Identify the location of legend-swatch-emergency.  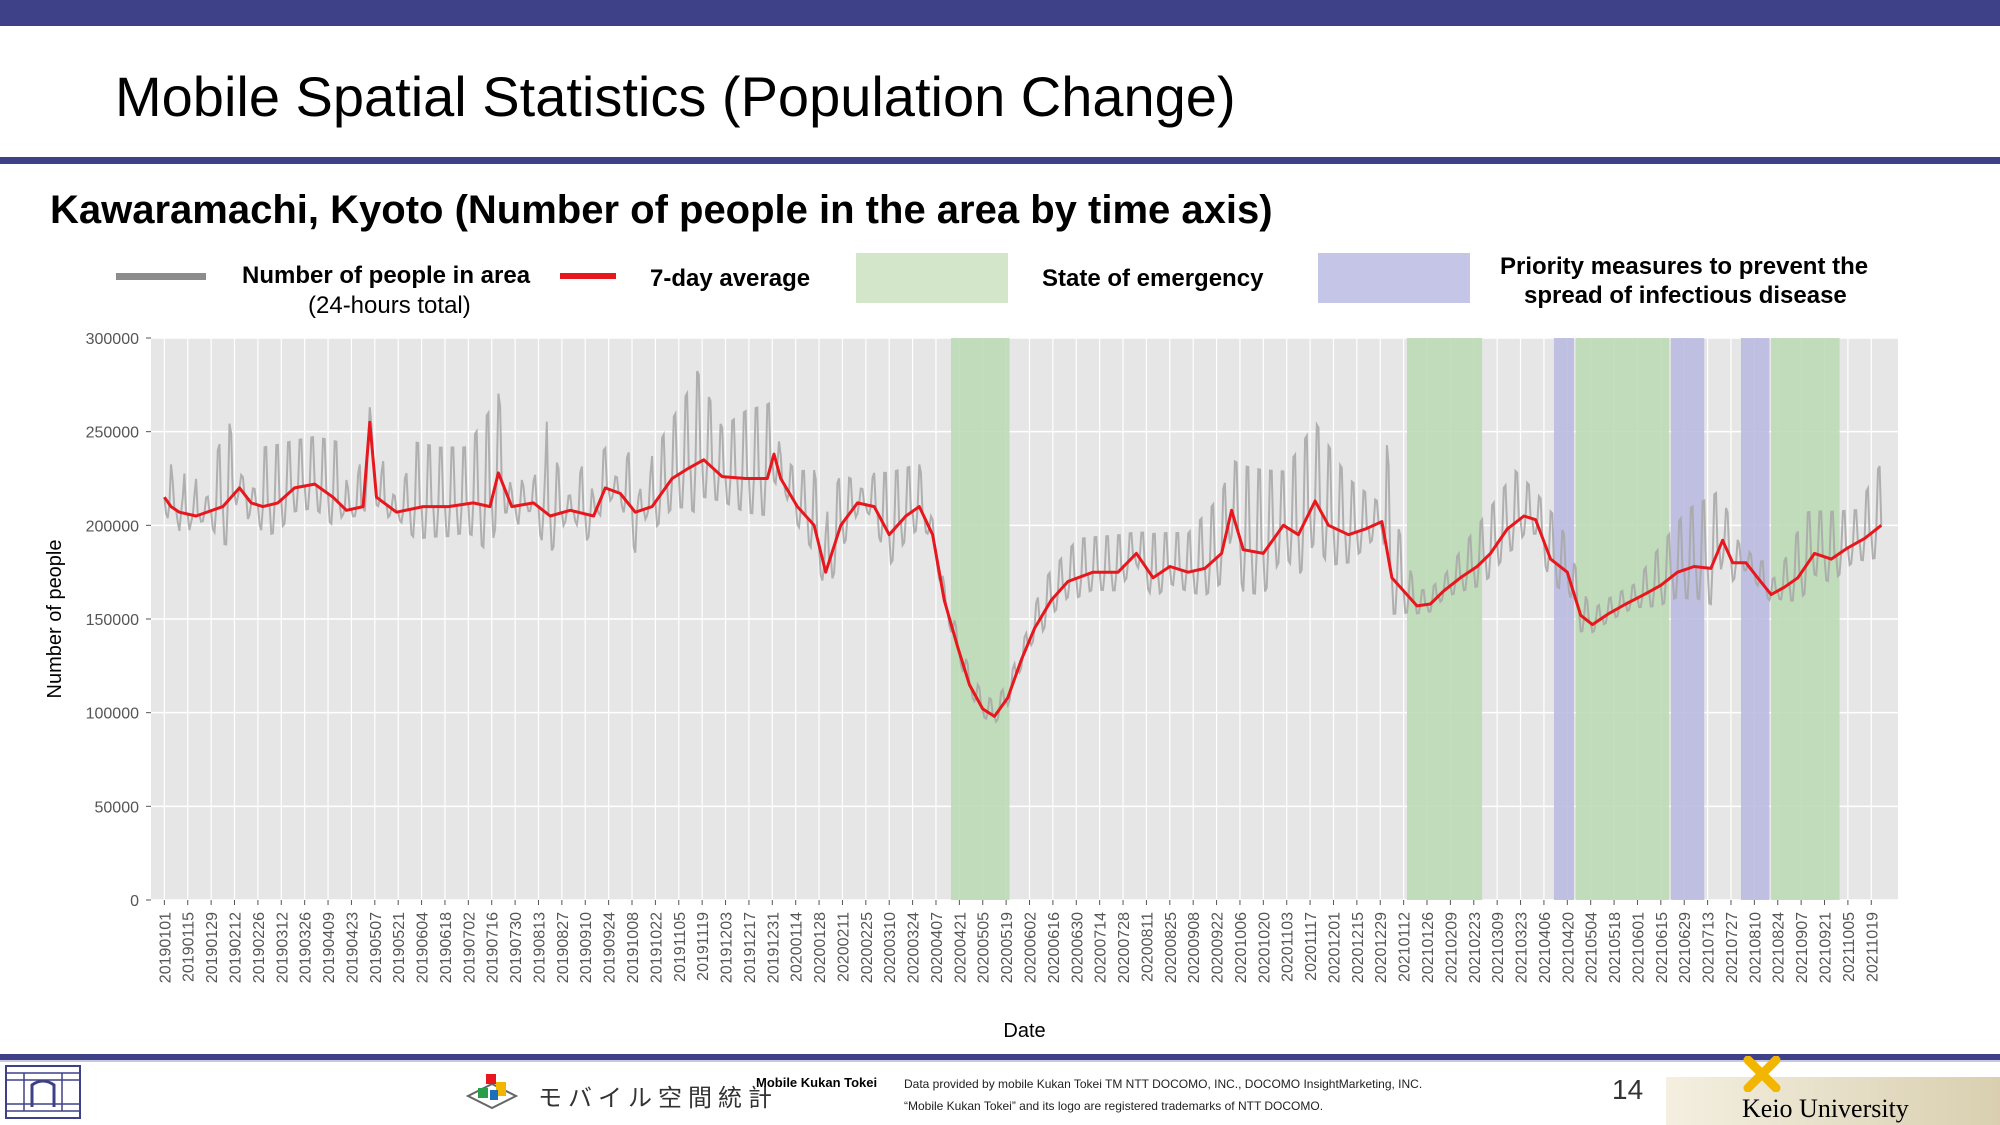
(932, 278).